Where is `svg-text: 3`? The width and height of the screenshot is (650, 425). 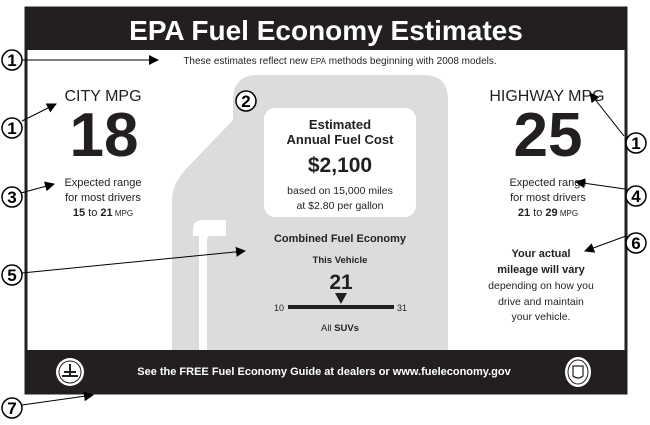 svg-text: 3 is located at coordinates (11, 197).